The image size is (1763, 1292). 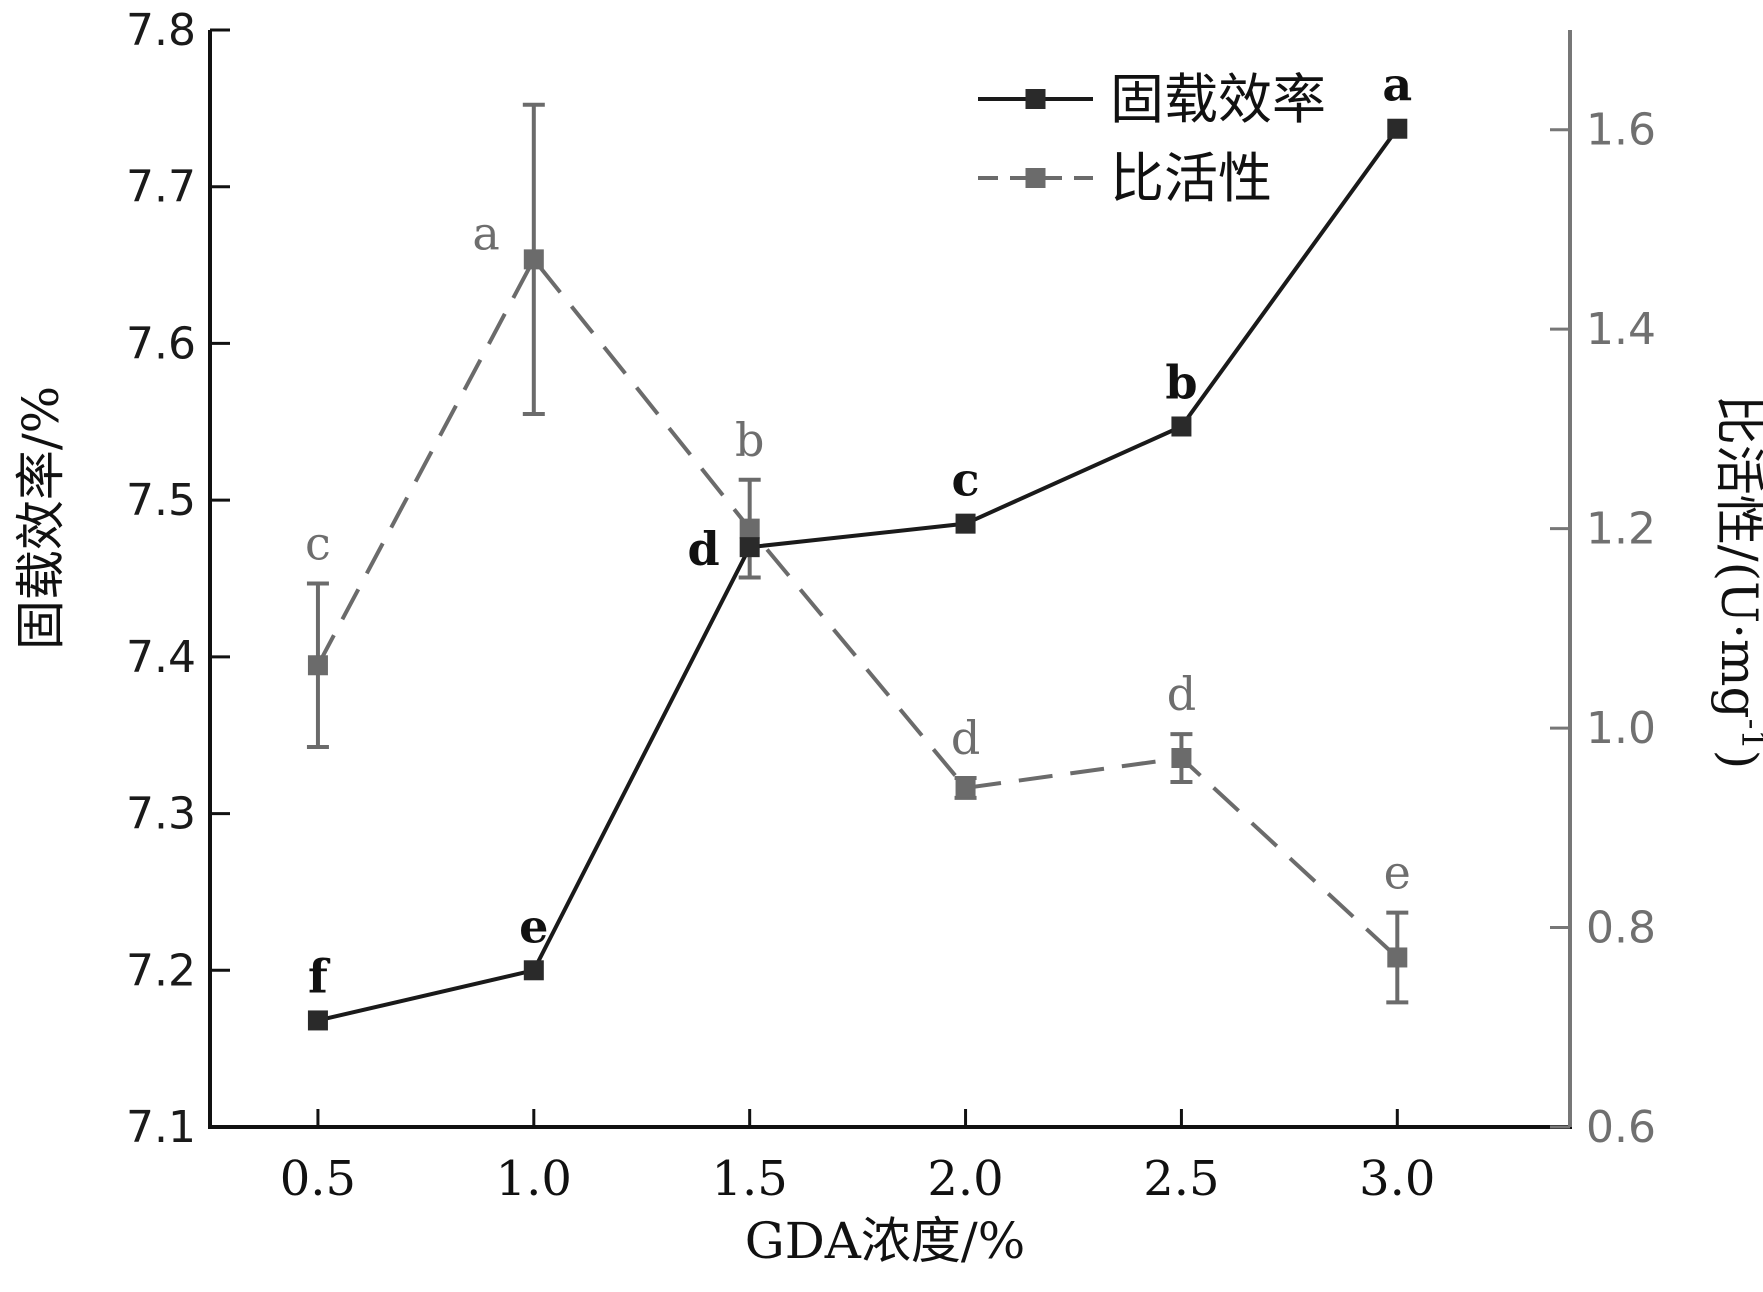 I want to click on y-right-tick-label-3: 1.2, so click(x=1621, y=529).